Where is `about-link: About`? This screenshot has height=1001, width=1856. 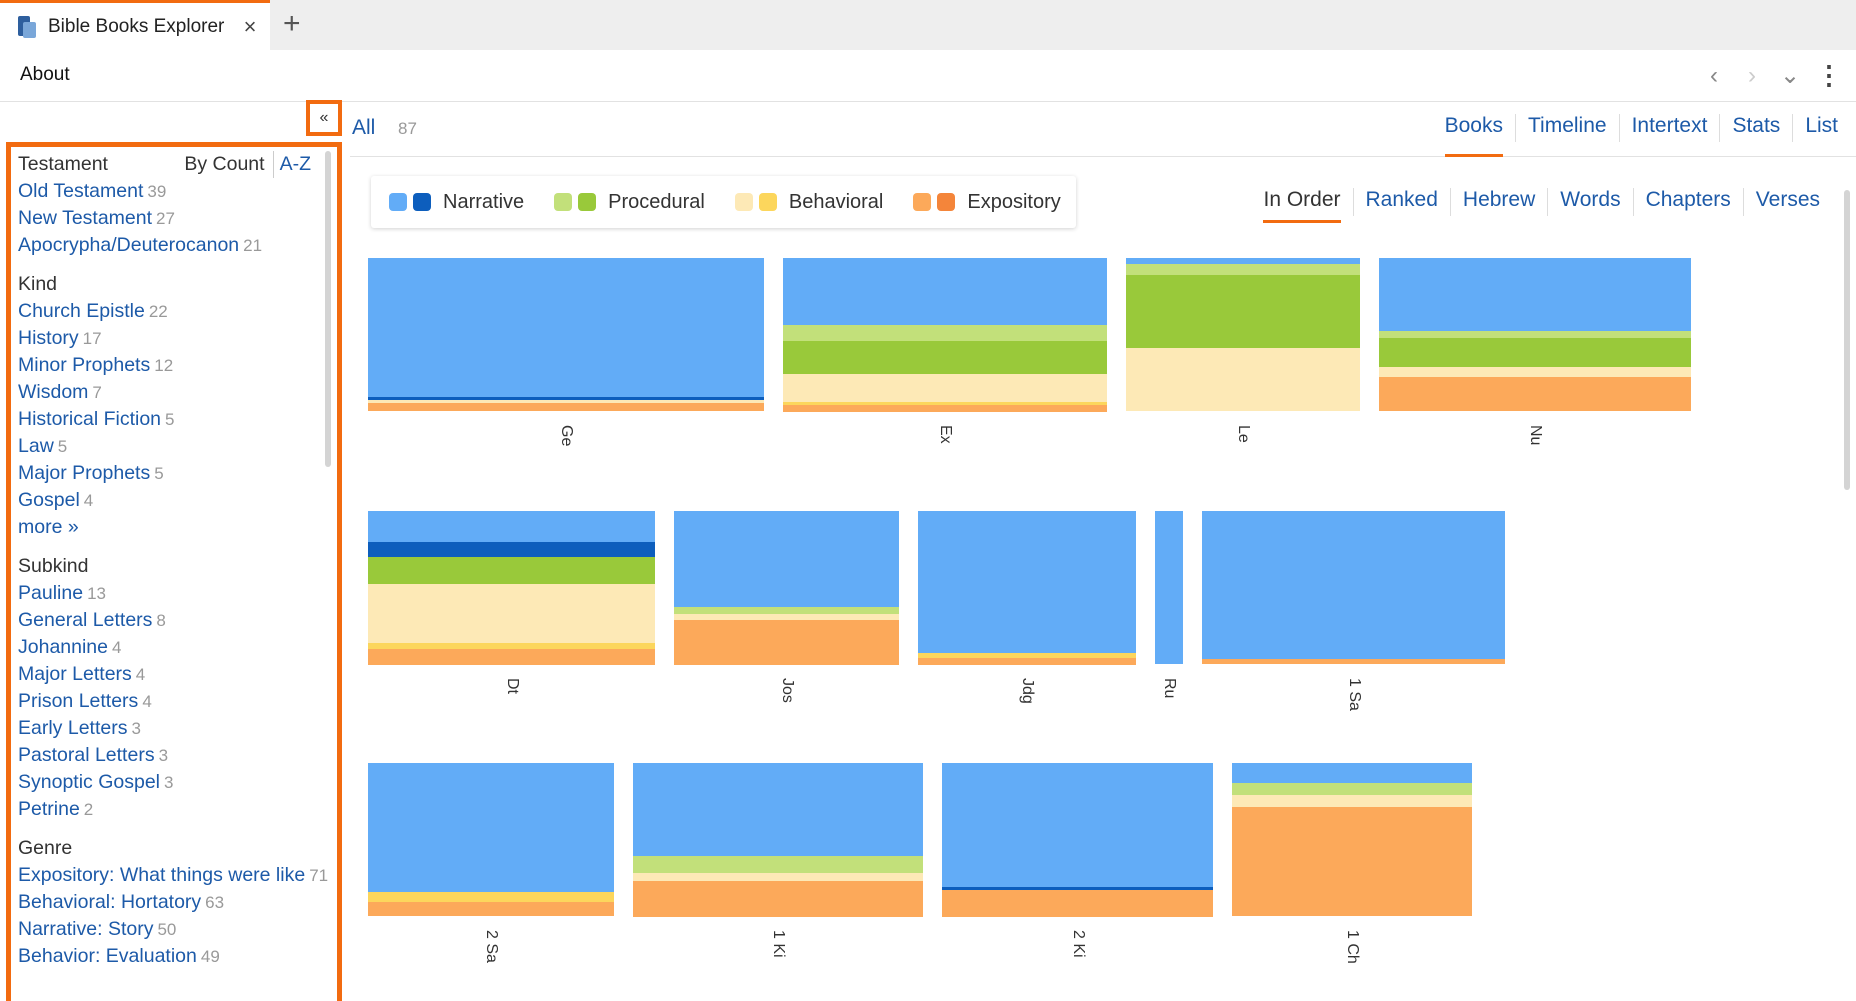
about-link: About is located at coordinates (45, 74).